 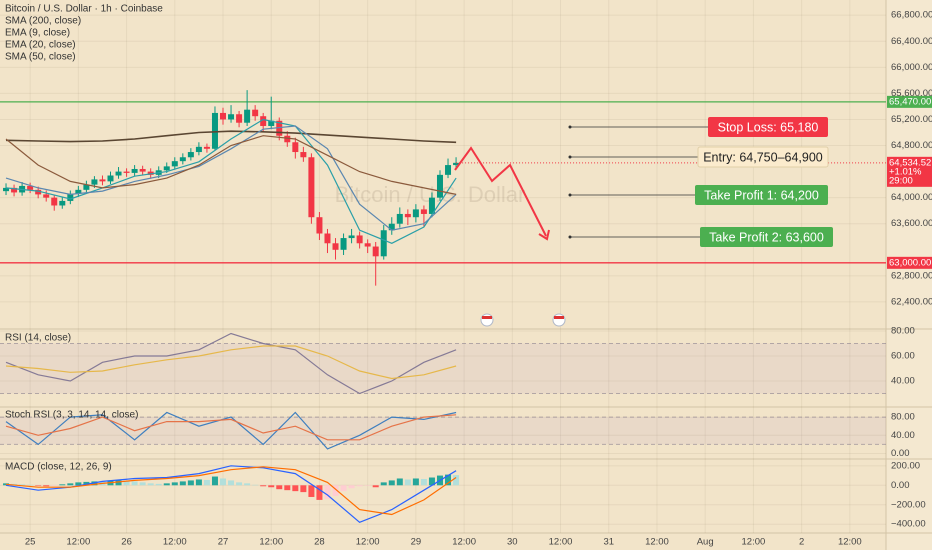 What do you see at coordinates (903, 435) in the screenshot?
I see `y-tick-label: 40.00` at bounding box center [903, 435].